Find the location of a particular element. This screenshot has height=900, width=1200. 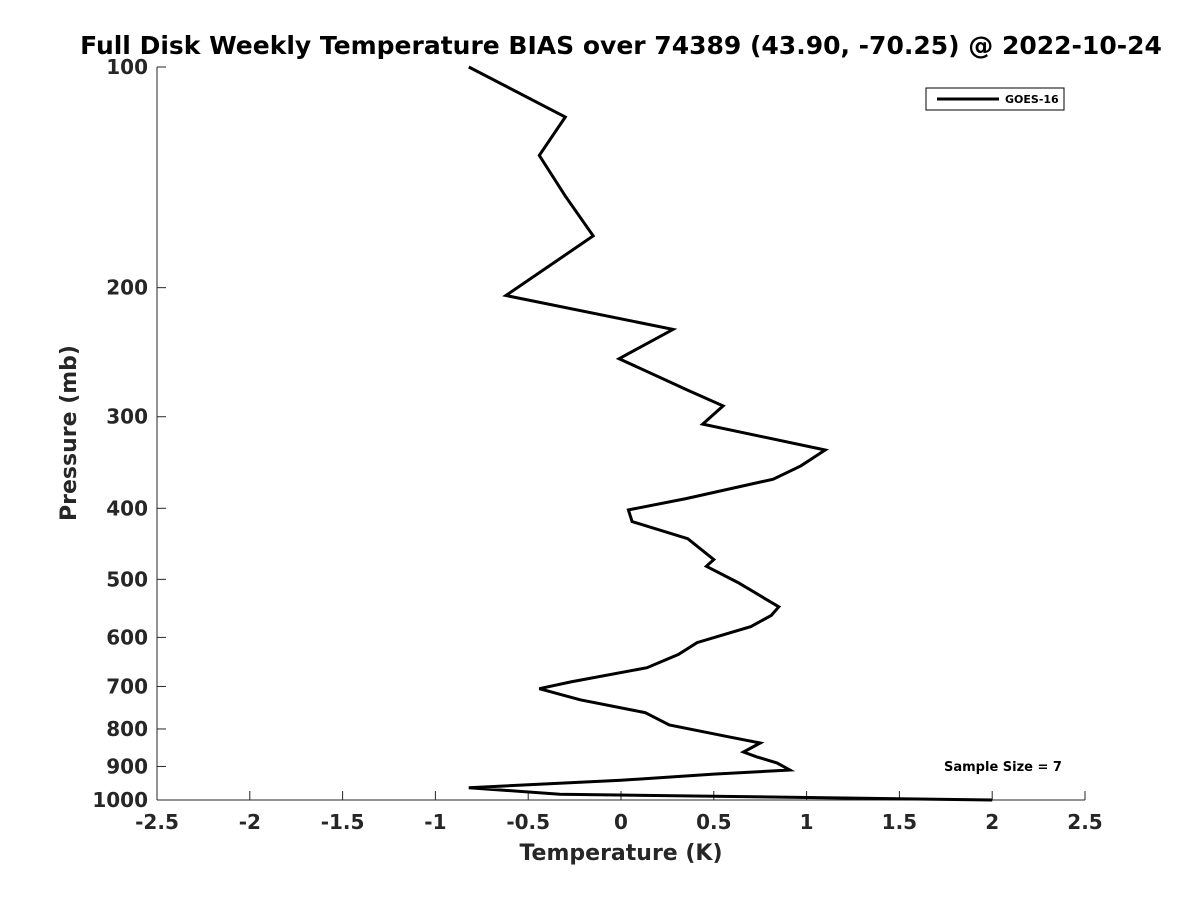

x-tick-label: 1.5 is located at coordinates (899, 822).